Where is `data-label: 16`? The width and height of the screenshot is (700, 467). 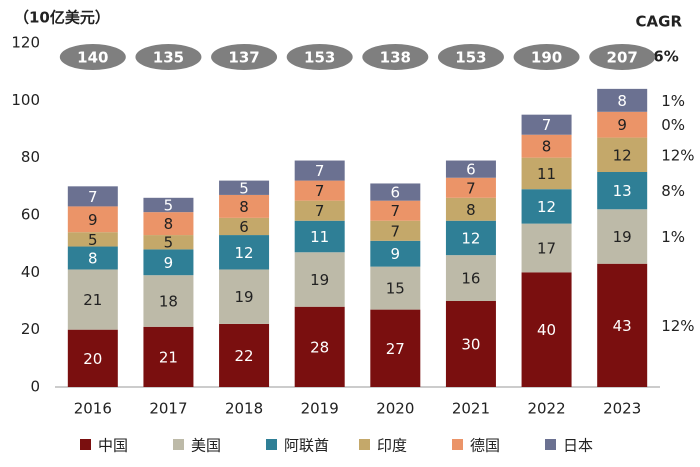
data-label: 16 is located at coordinates (470, 279).